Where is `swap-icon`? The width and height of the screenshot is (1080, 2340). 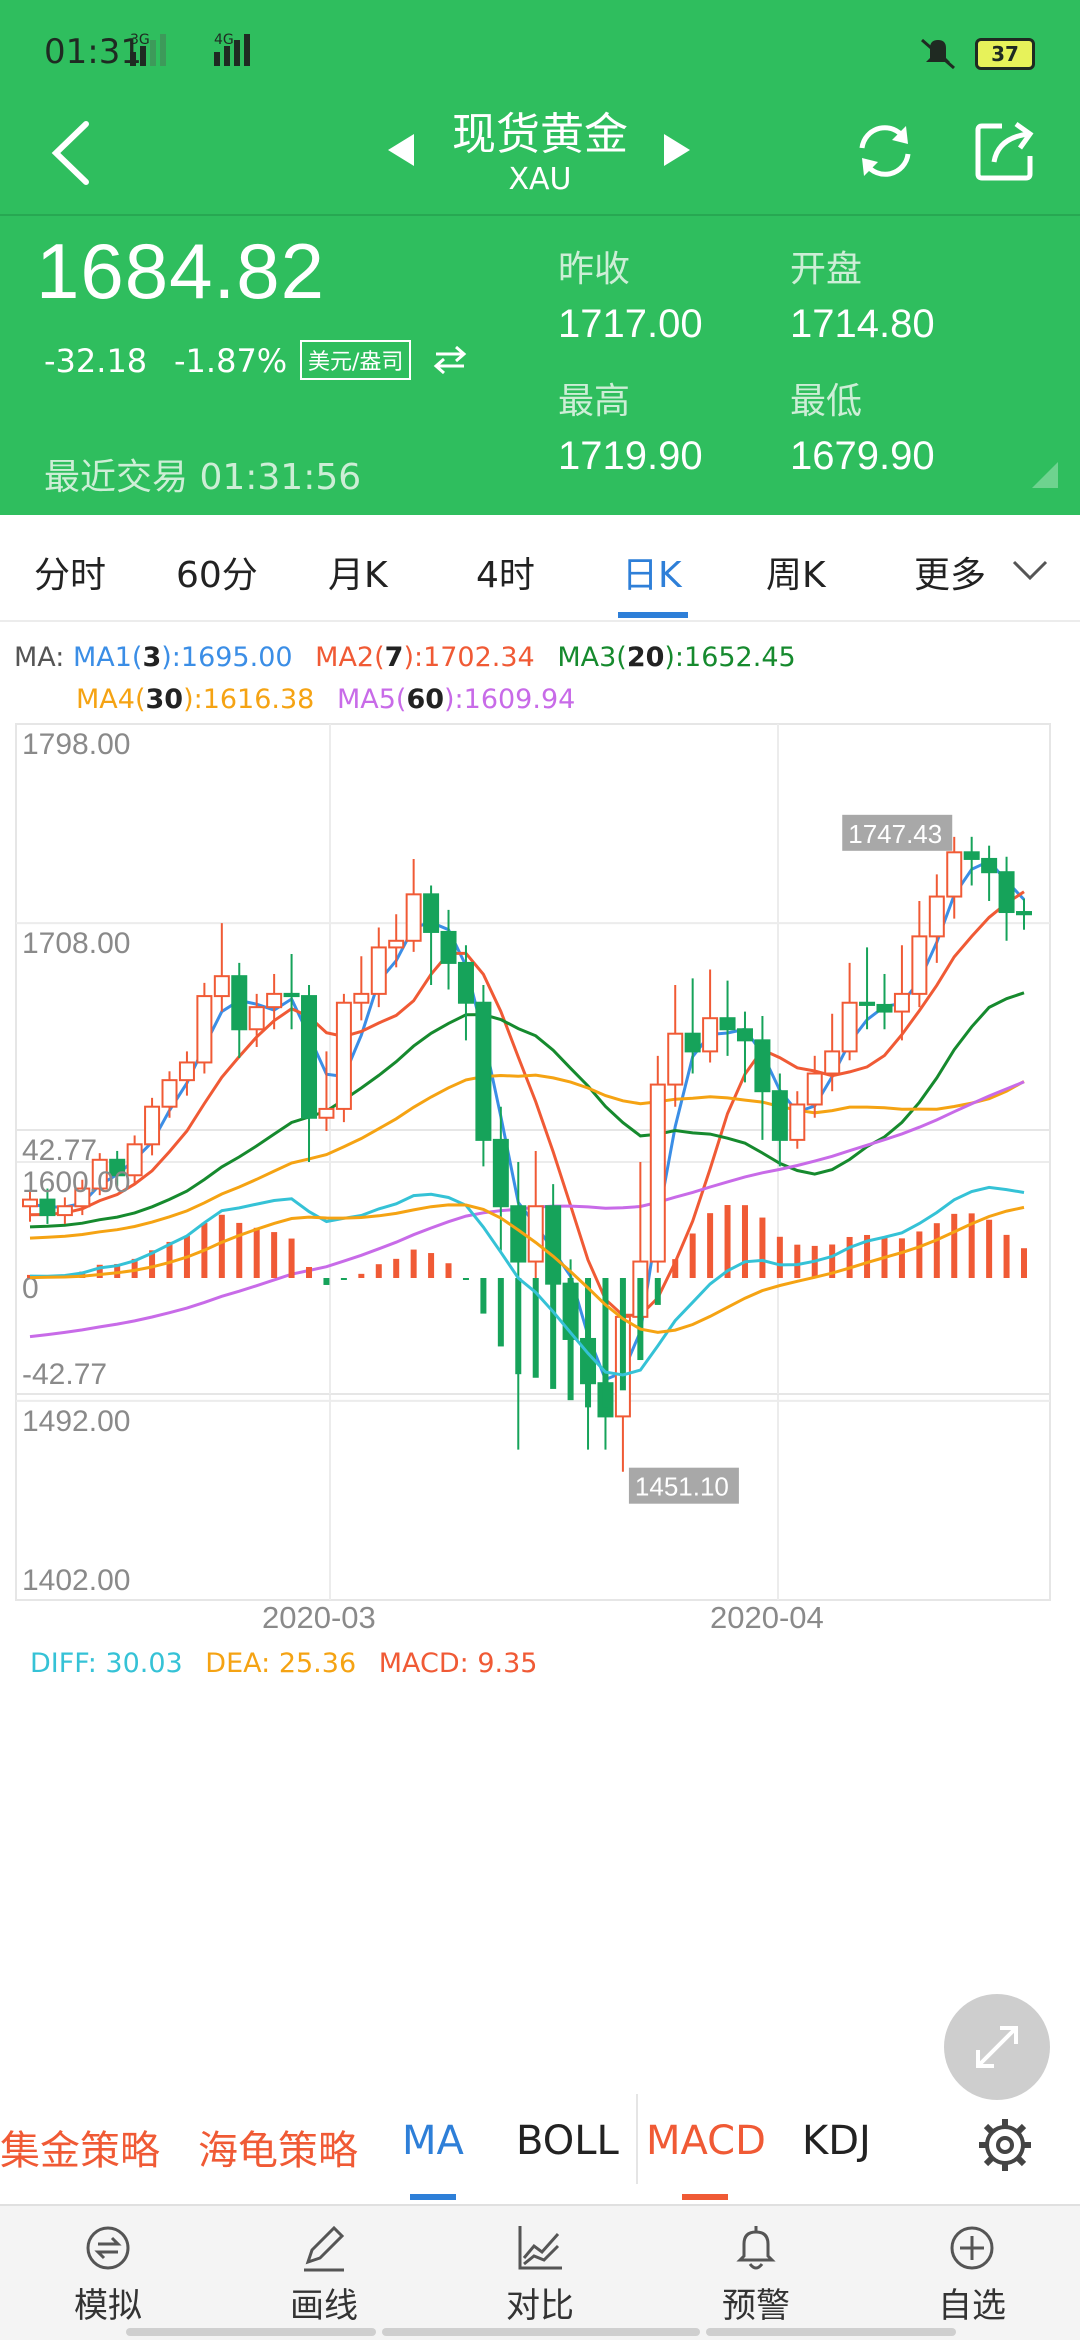 swap-icon is located at coordinates (450, 360).